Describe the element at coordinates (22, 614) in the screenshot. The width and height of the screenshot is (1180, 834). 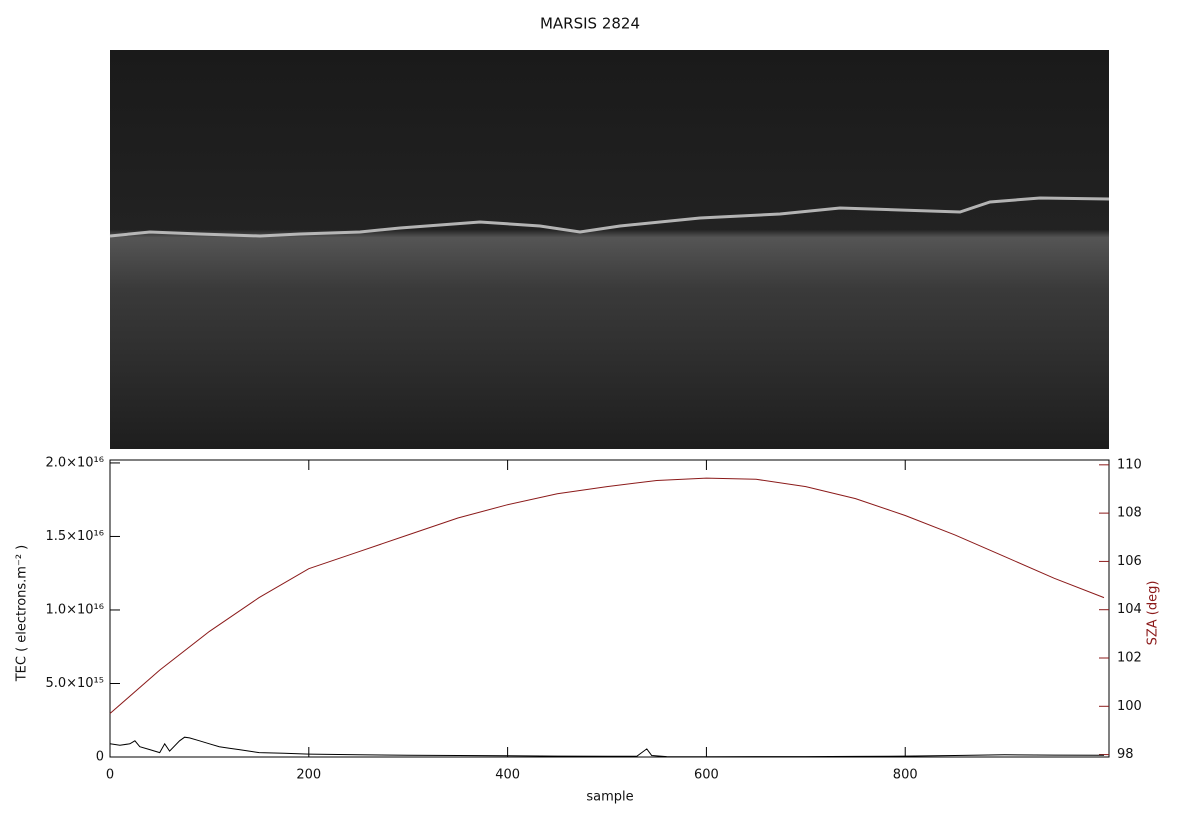
I see `y-axis-label: TEC ( electrons.m⁻² )` at that location.